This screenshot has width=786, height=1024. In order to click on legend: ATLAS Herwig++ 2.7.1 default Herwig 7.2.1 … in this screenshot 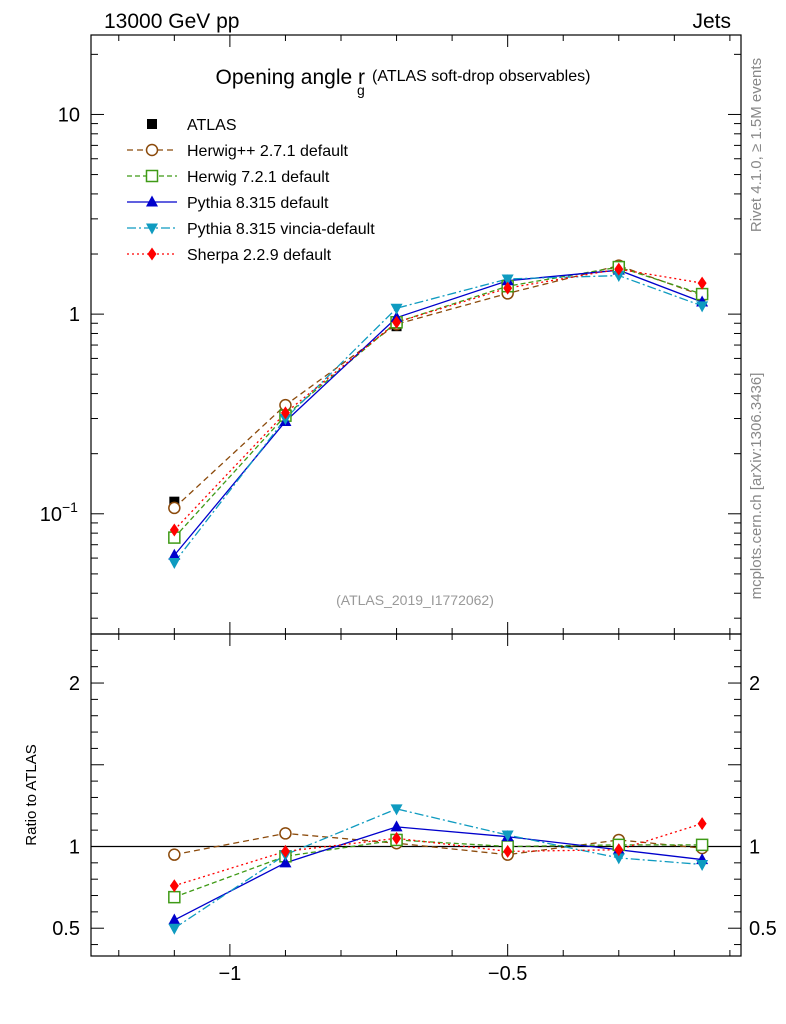, I will do `click(251, 190)`.